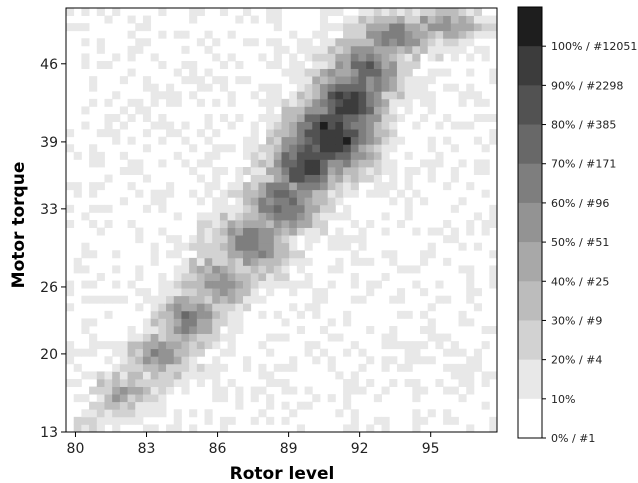 The image size is (638, 483). Describe the element at coordinates (583, 125) in the screenshot. I see `colorbar-label: 80% / #385` at that location.